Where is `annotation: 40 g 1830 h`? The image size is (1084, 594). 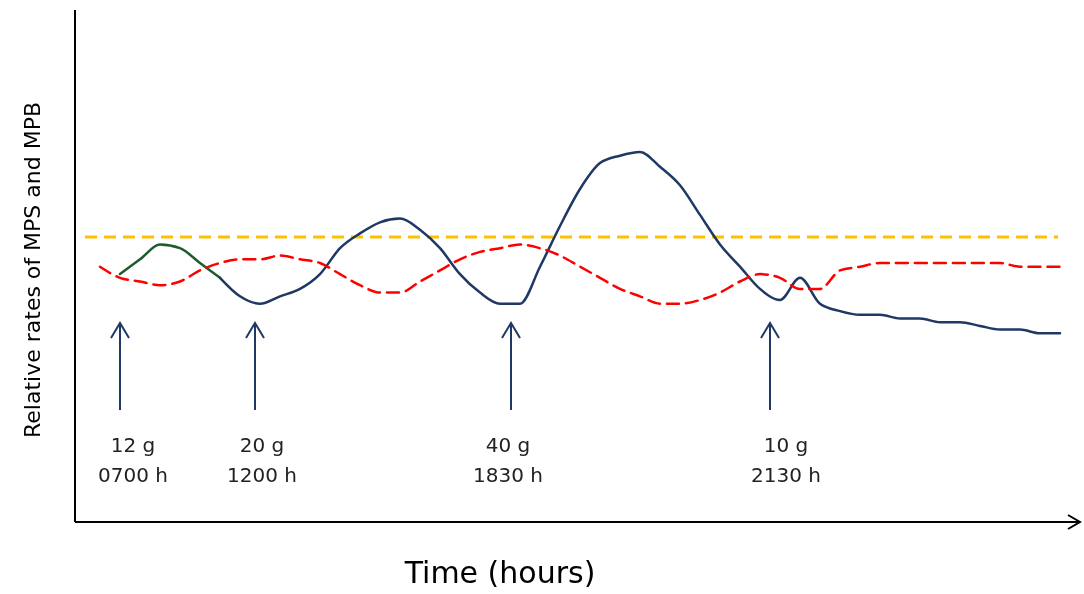 annotation: 40 g 1830 h is located at coordinates (508, 460).